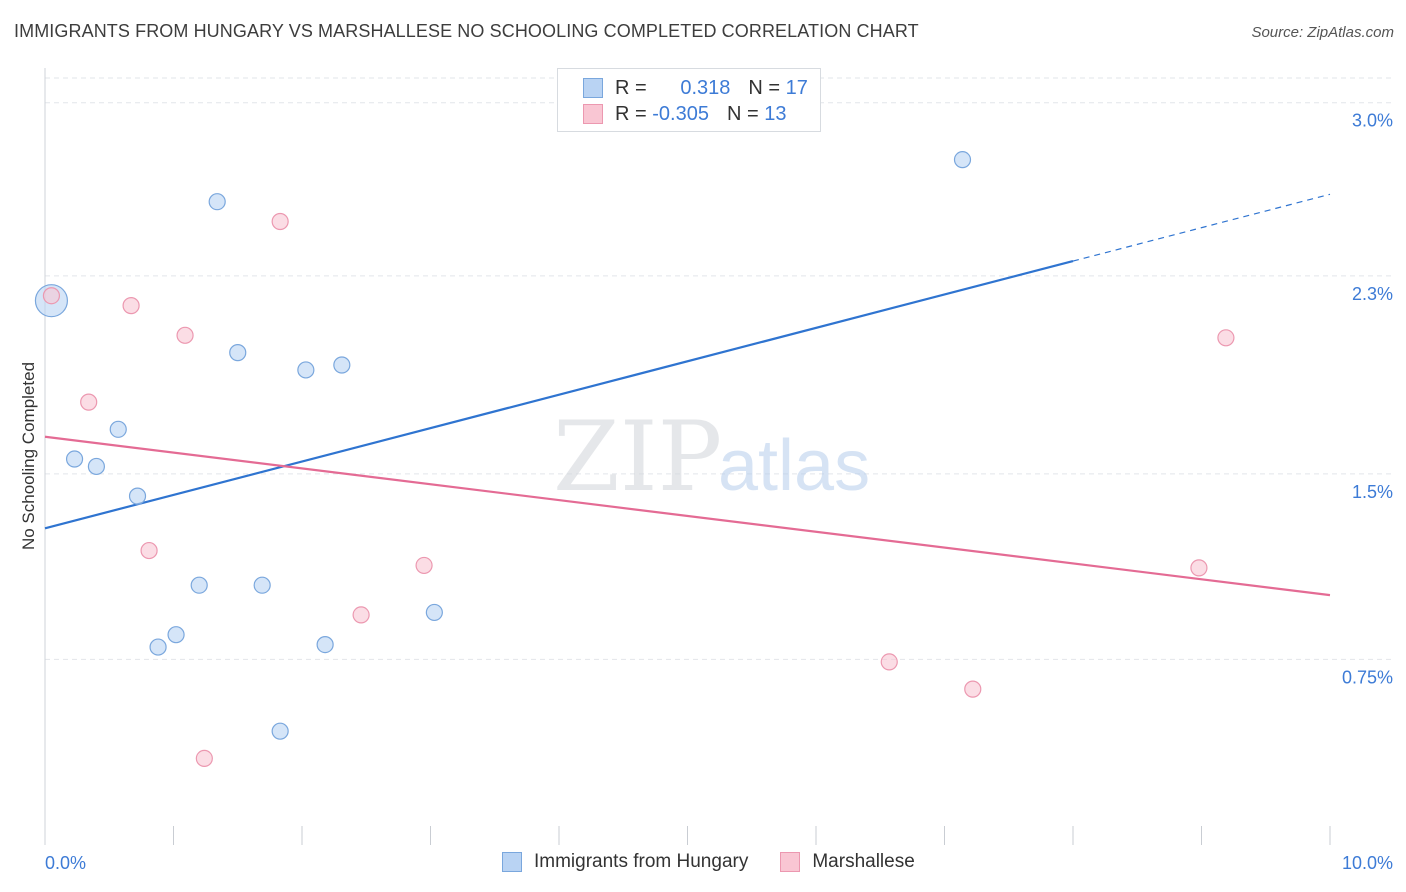 This screenshot has height=892, width=1406. What do you see at coordinates (1322, 32) in the screenshot?
I see `source-label: Source: ZipAtlas.com` at bounding box center [1322, 32].